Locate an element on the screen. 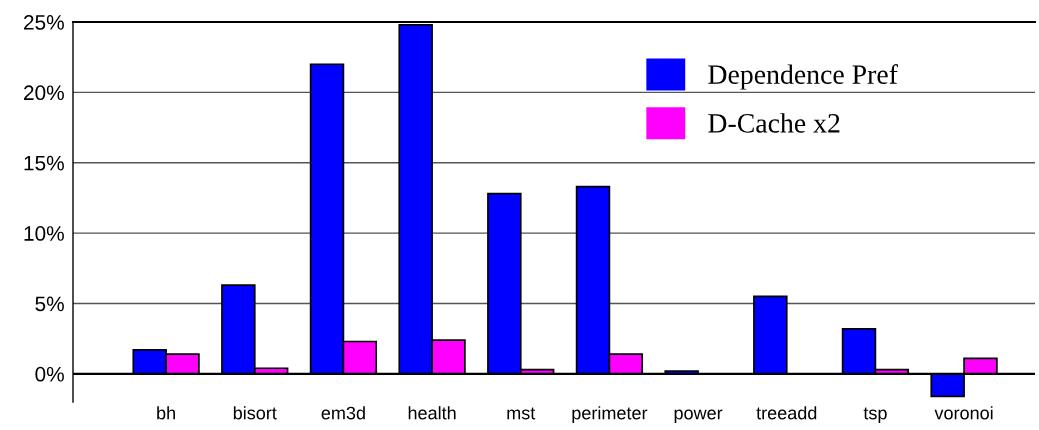 Image resolution: width=1039 pixels, height=430 pixels. x-tick-label: bh is located at coordinates (166, 413).